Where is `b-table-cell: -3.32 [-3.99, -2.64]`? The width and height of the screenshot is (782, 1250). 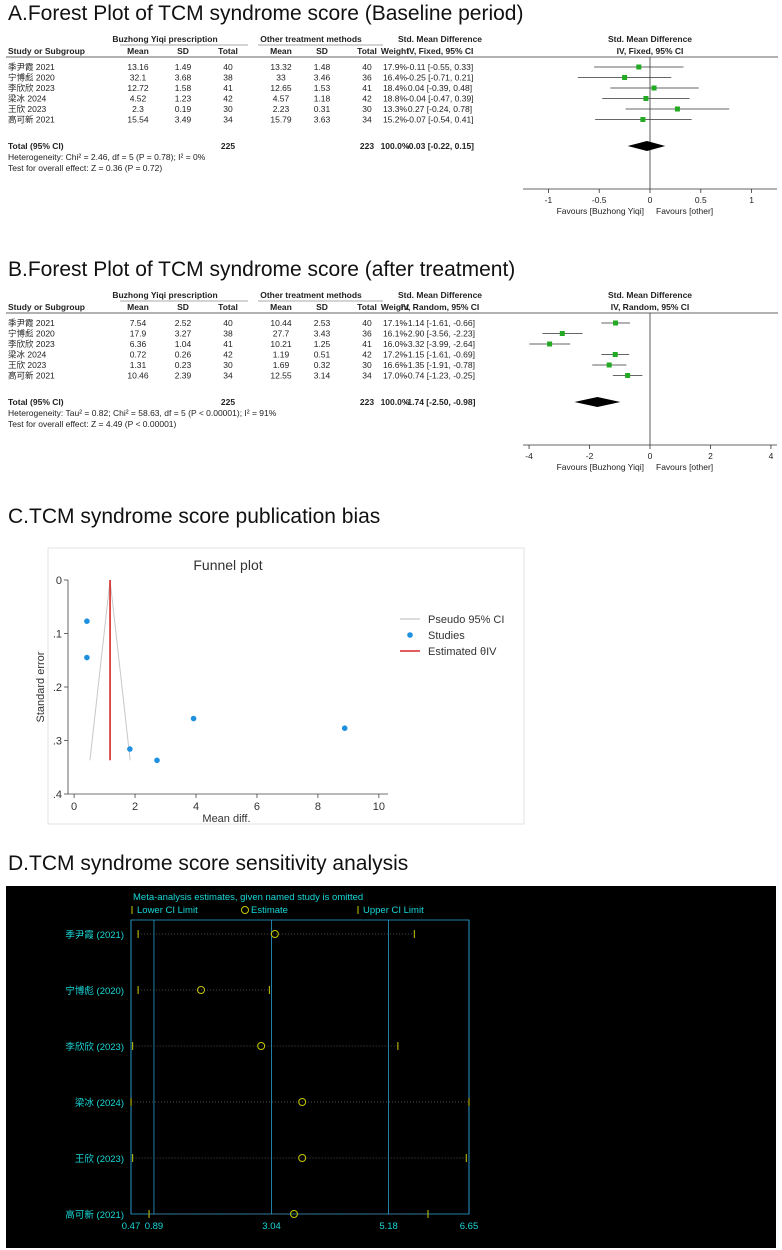 b-table-cell: -3.32 [-3.99, -2.64] is located at coordinates (440, 344).